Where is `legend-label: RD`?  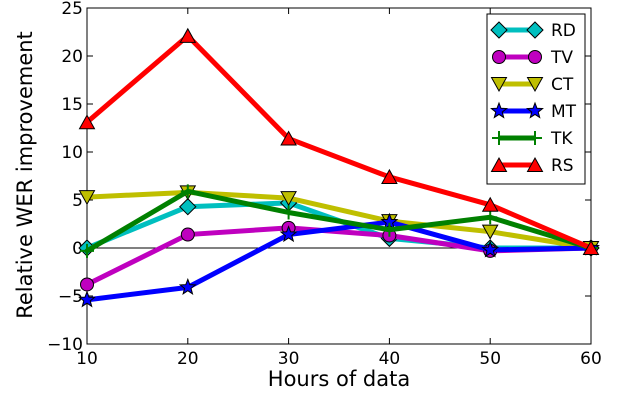
legend-label: RD is located at coordinates (563, 31).